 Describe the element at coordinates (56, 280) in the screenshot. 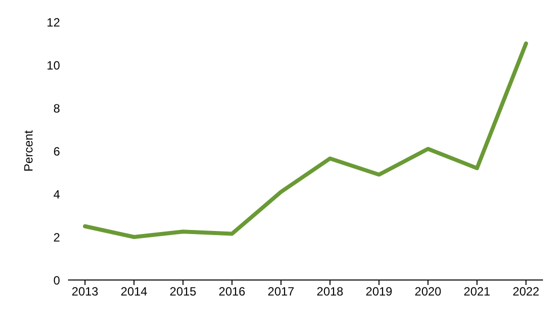

I see `y-tick-label: 0` at that location.